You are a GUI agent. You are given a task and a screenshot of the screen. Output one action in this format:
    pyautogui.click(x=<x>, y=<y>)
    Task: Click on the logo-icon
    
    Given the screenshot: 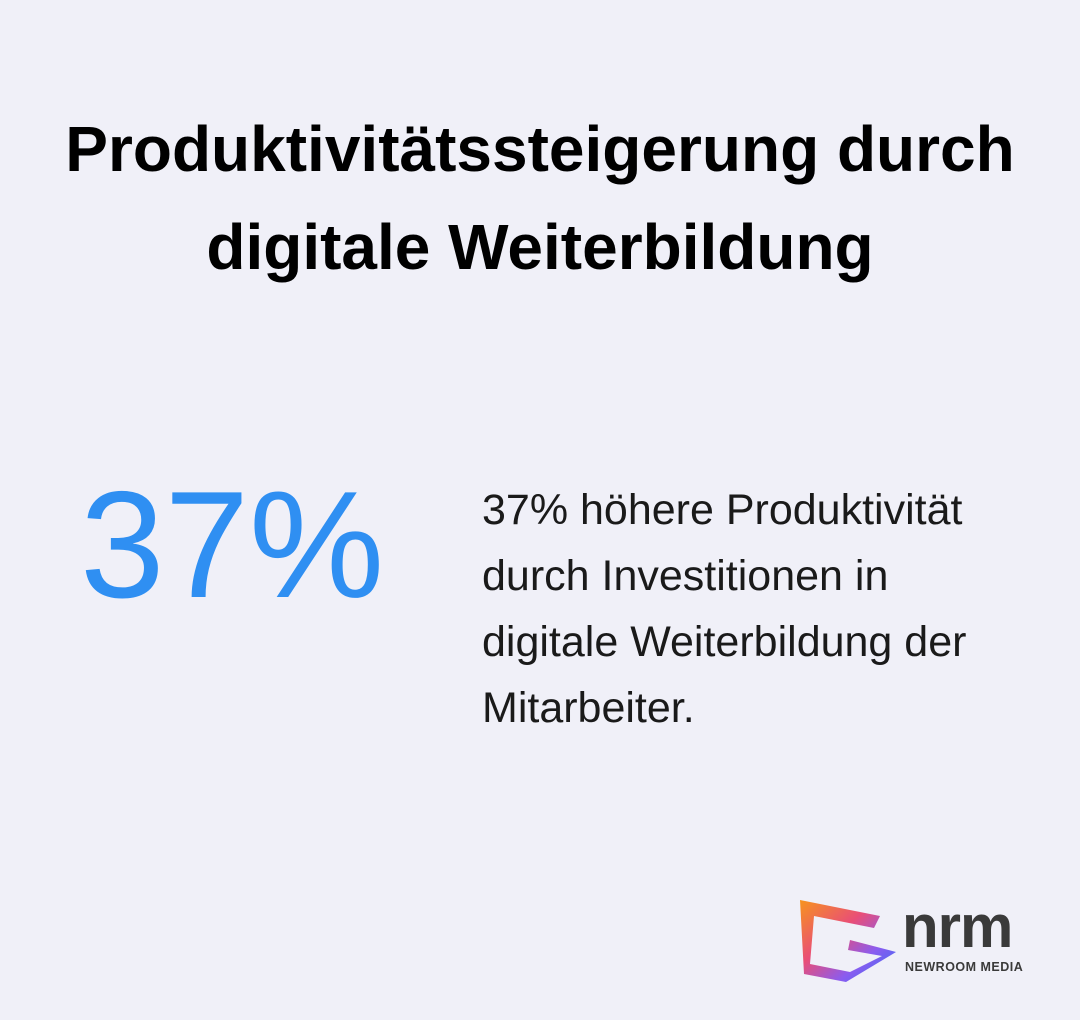 What is the action you would take?
    pyautogui.click(x=848, y=941)
    